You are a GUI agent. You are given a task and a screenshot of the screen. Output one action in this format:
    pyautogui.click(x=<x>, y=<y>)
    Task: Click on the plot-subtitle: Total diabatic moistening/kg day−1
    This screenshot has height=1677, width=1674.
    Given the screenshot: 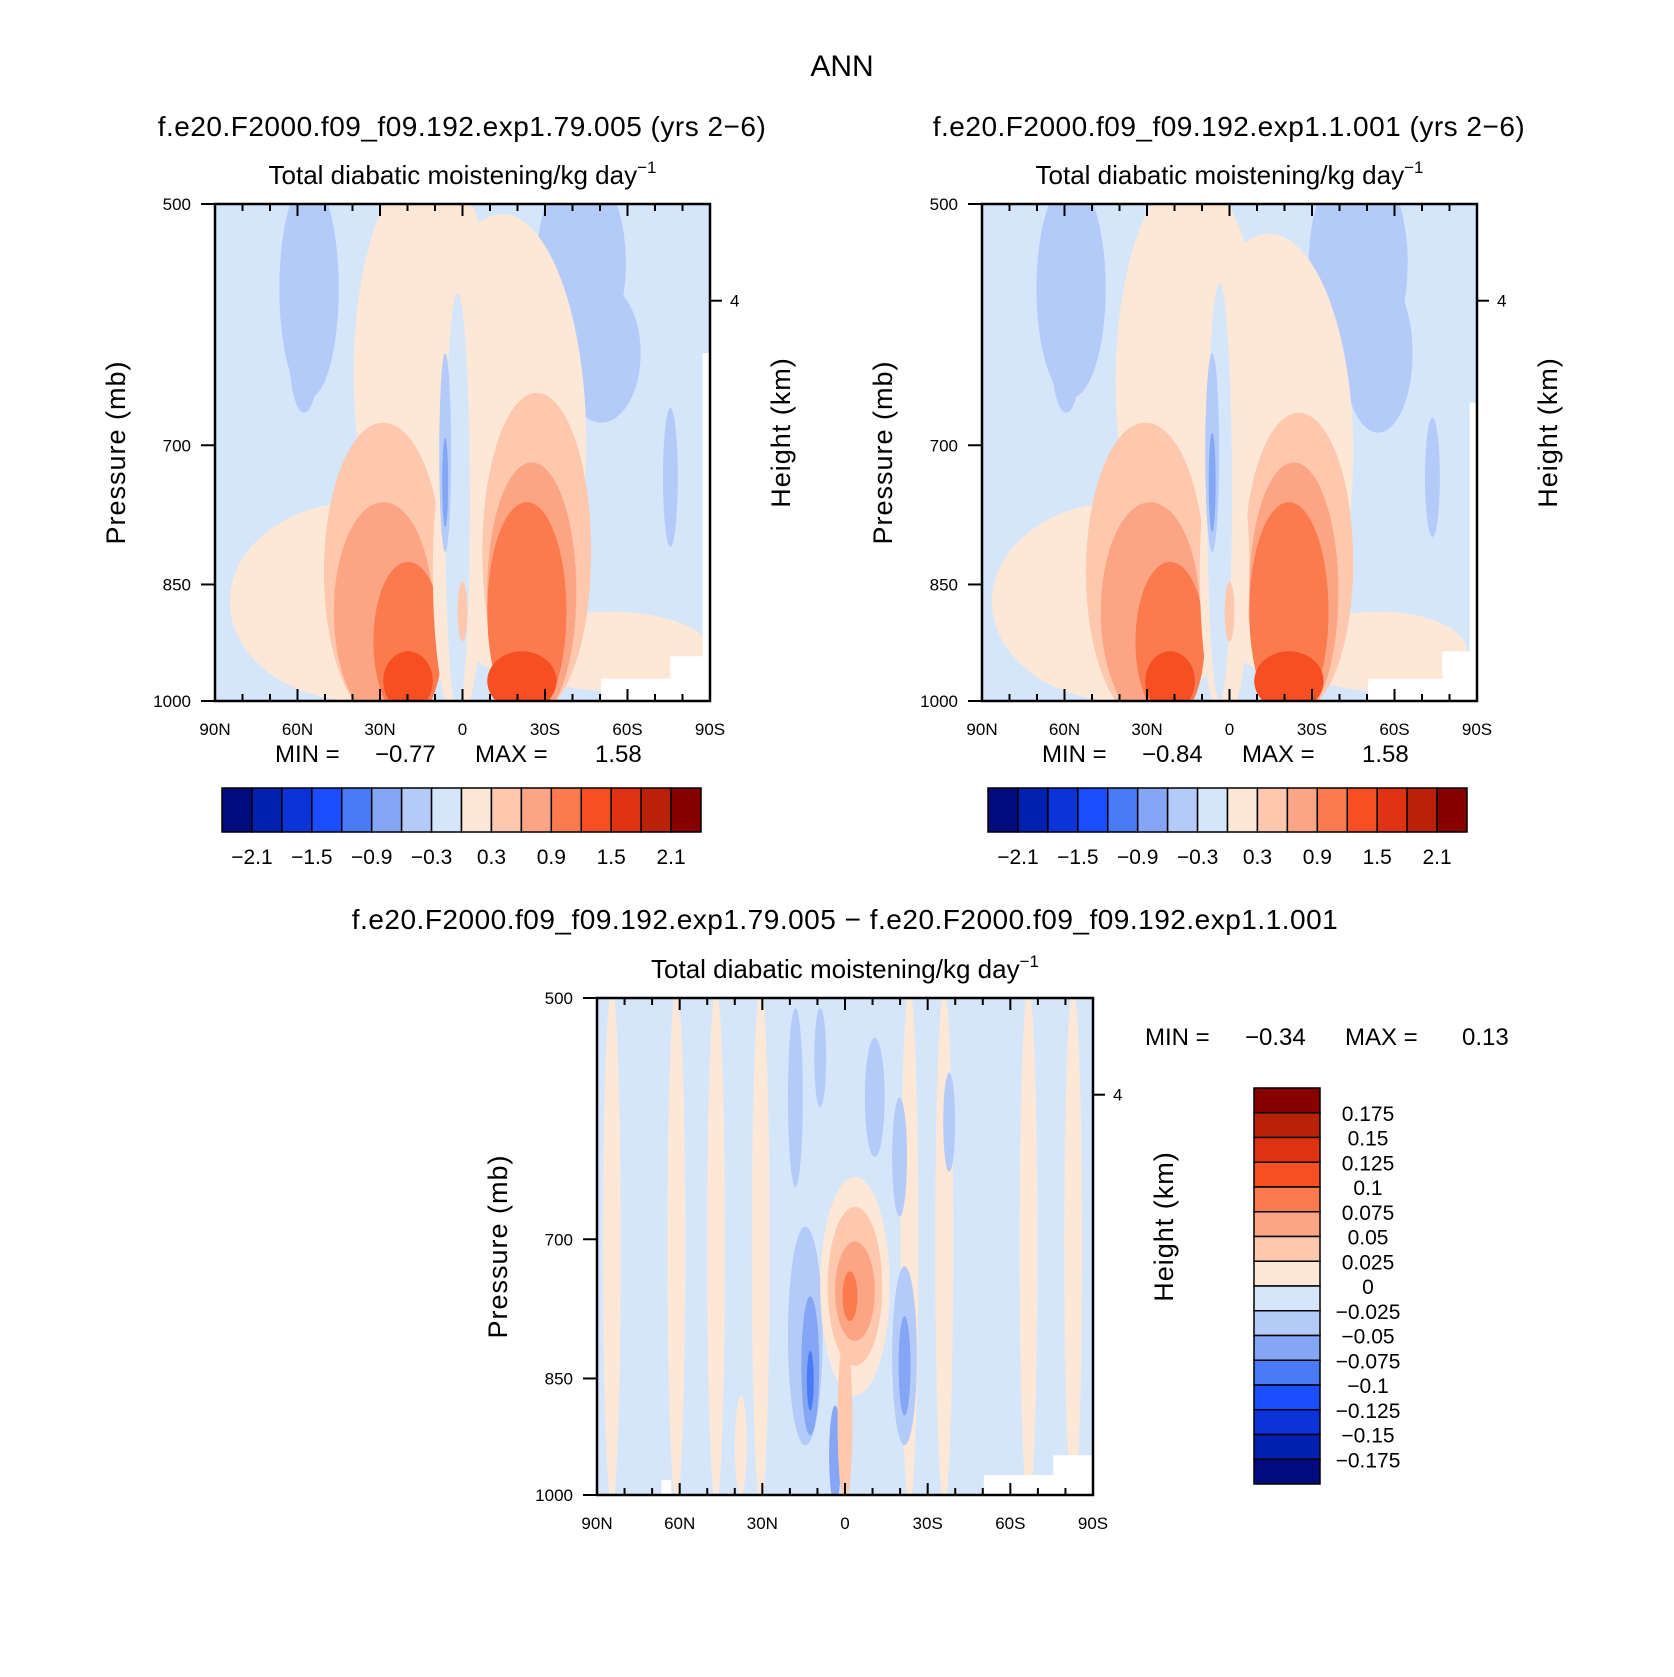 What is the action you would take?
    pyautogui.click(x=463, y=174)
    